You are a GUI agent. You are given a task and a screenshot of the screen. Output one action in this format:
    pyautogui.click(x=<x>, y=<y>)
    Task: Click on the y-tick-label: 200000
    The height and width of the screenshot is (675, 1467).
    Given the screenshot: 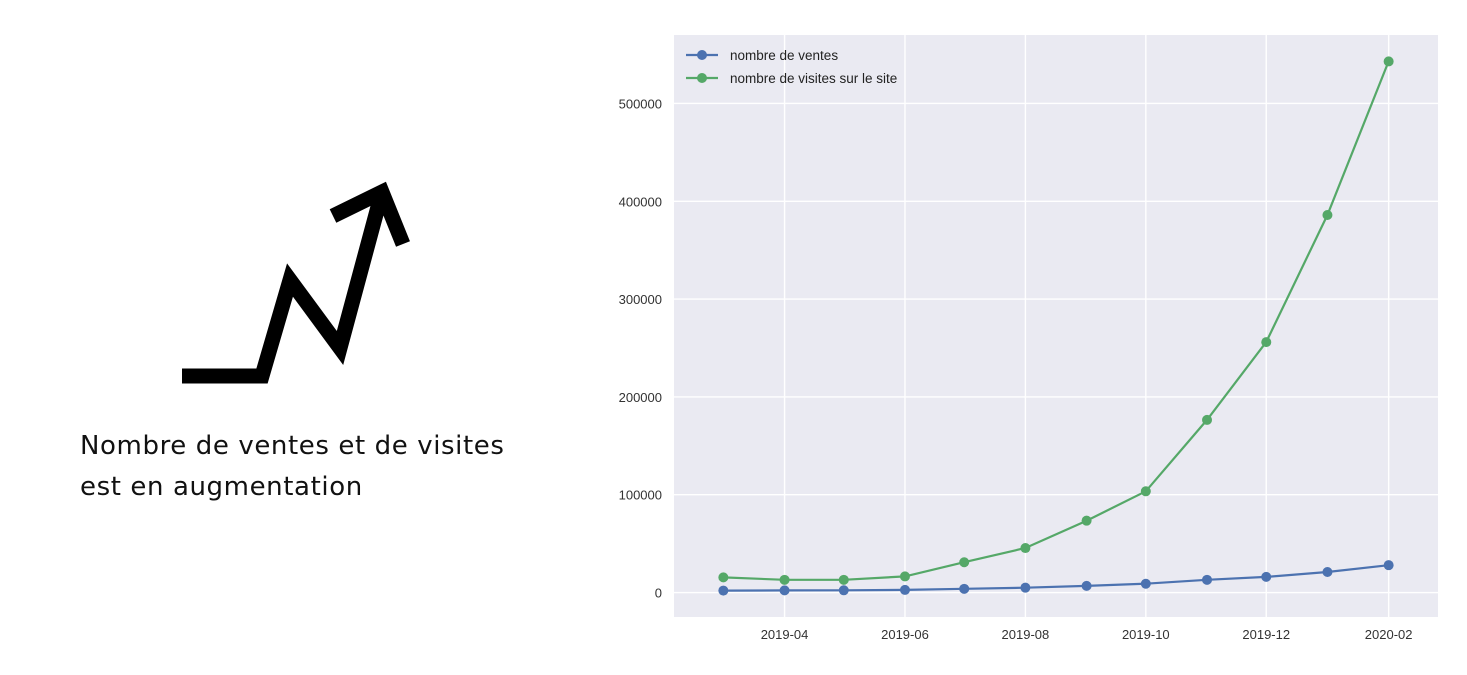 What is the action you would take?
    pyautogui.click(x=640, y=397)
    